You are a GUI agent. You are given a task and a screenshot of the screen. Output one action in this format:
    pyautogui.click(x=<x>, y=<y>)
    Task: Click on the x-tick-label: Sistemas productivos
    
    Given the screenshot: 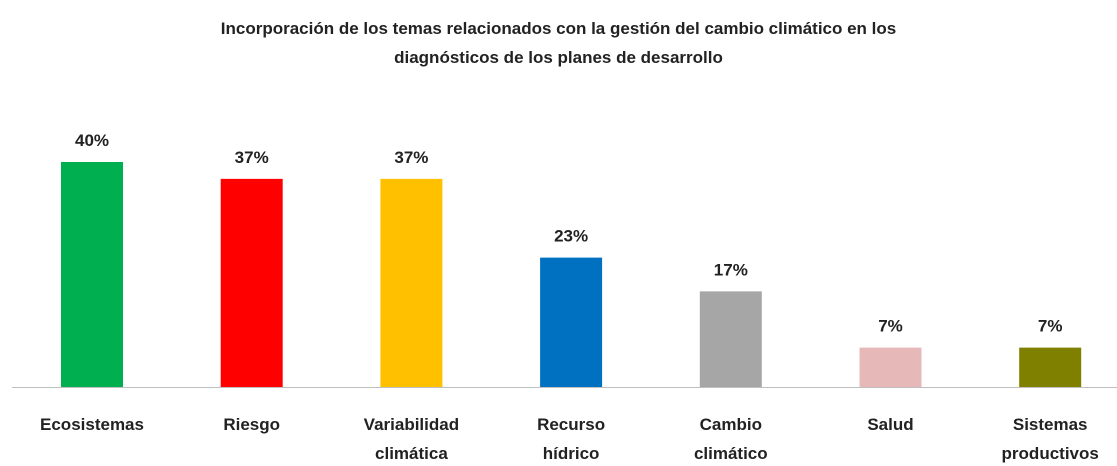 What is the action you would take?
    pyautogui.click(x=1050, y=439)
    